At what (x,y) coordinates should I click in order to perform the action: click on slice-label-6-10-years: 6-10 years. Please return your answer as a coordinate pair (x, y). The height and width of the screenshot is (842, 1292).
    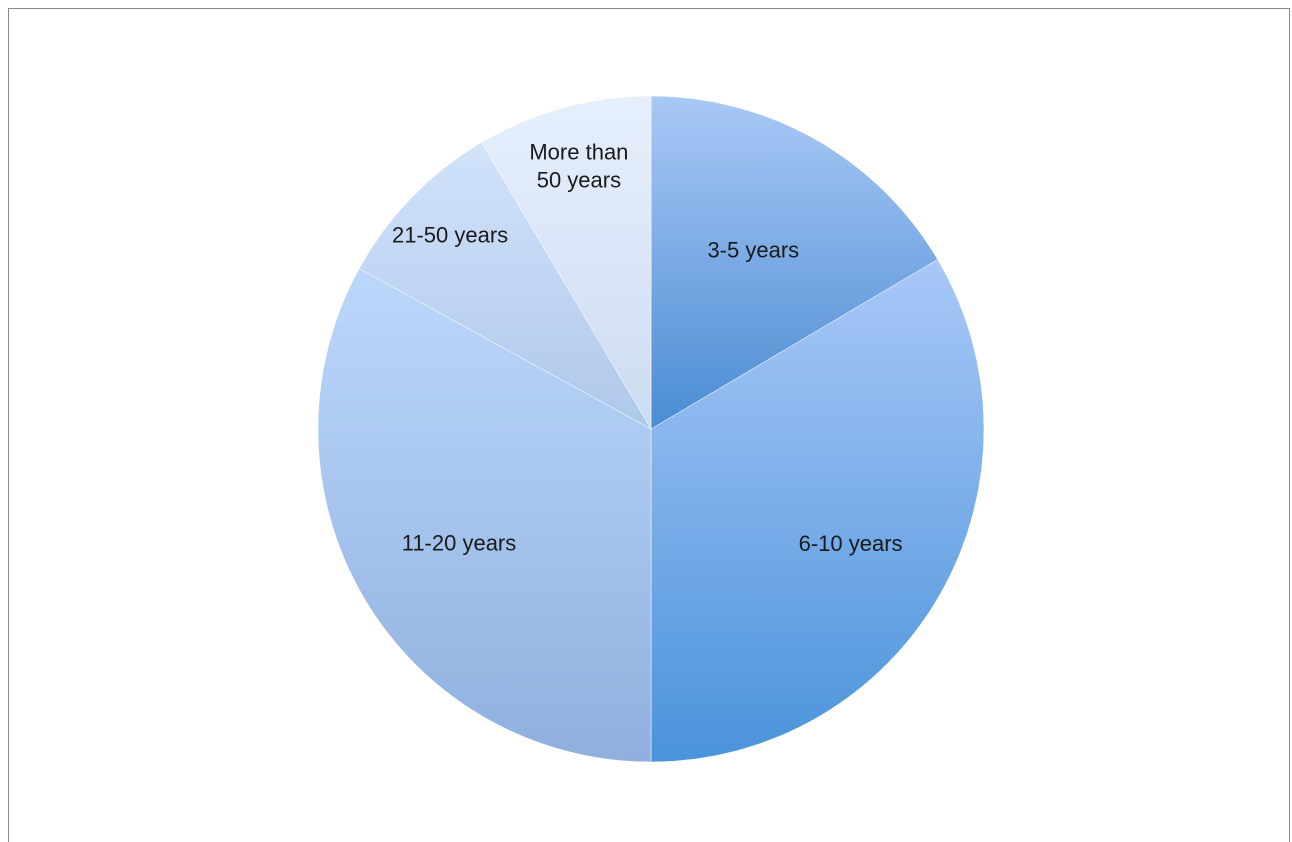
    Looking at the image, I should click on (851, 543).